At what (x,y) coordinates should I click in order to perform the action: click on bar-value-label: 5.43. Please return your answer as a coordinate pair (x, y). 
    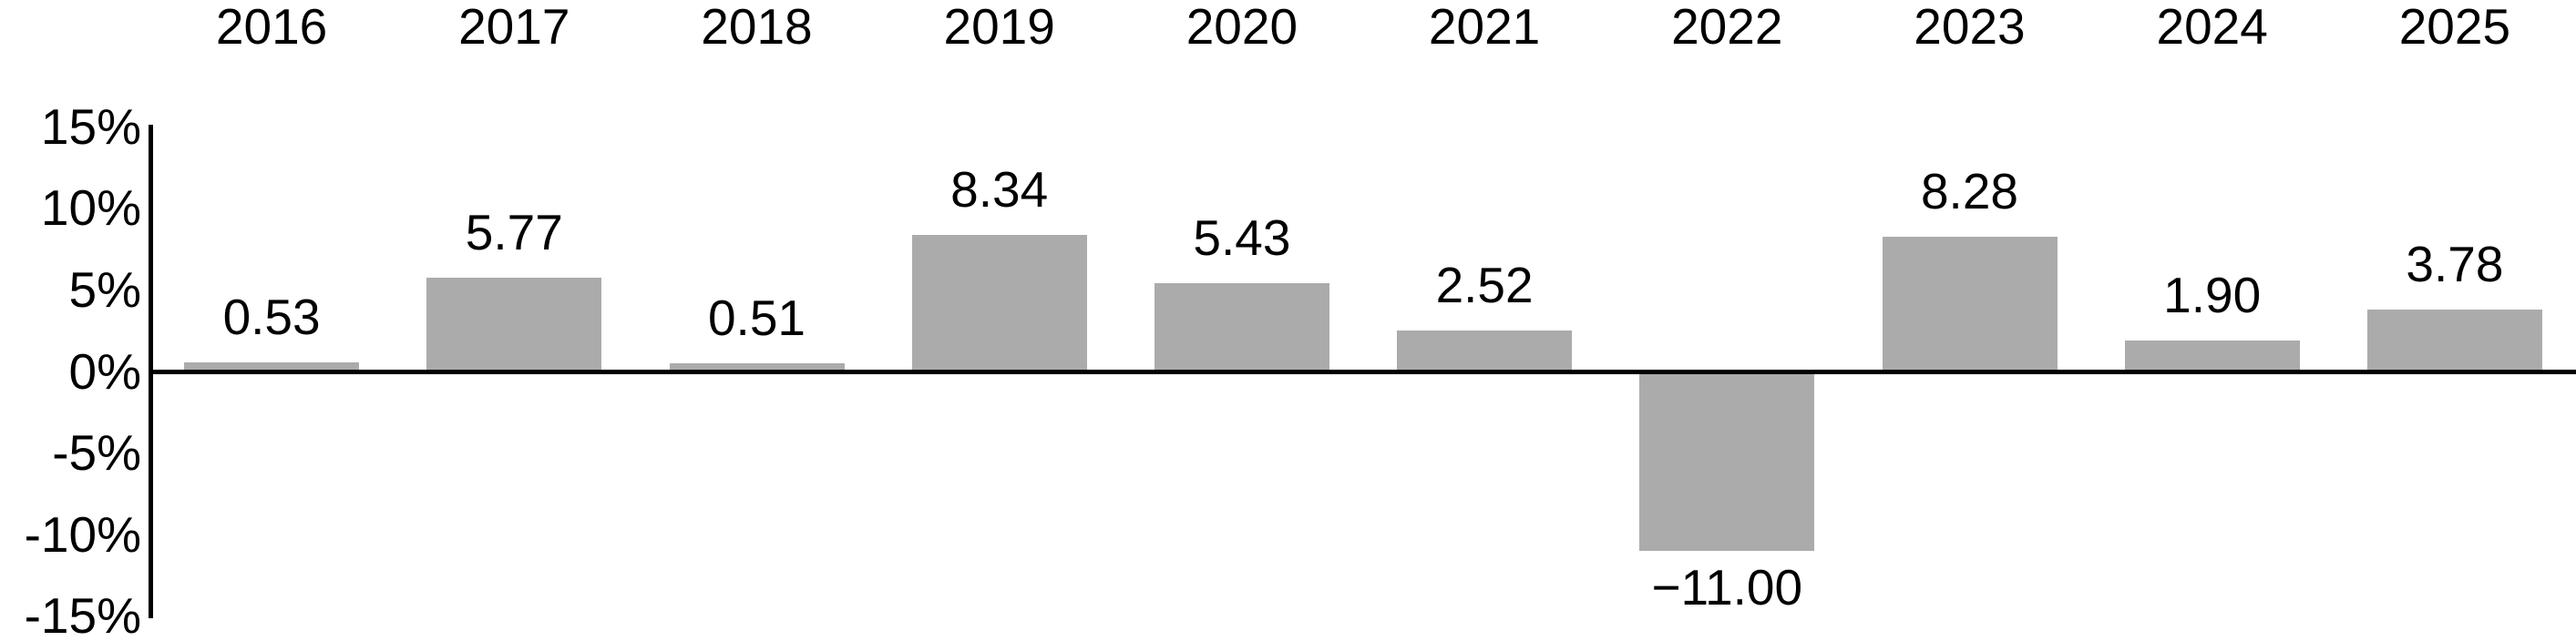
    Looking at the image, I should click on (1242, 238).